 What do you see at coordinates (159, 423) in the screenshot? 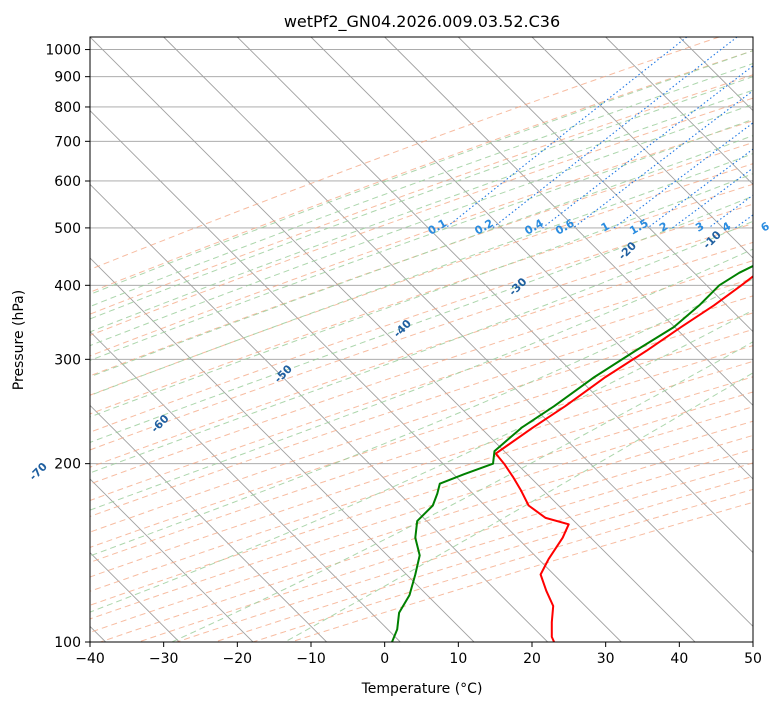
I see `isotherm-label: -60` at bounding box center [159, 423].